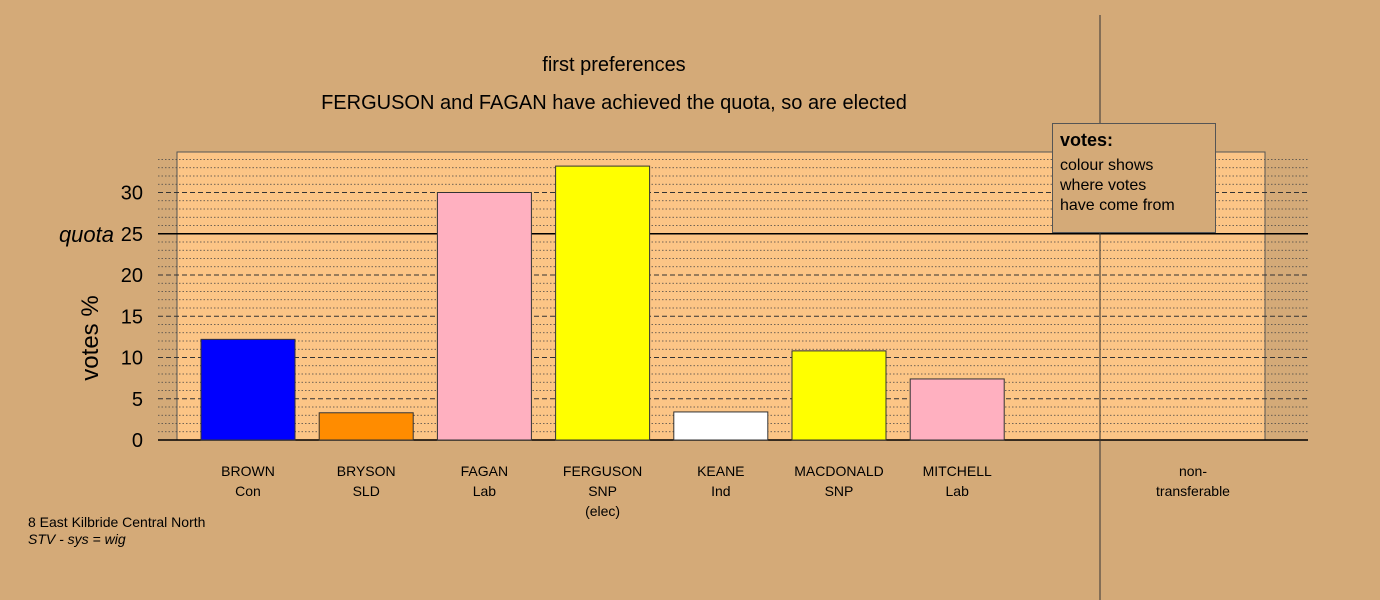 Image resolution: width=1380 pixels, height=600 pixels. Describe the element at coordinates (838, 471) in the screenshot. I see `candidate-name: MACDONALD` at that location.